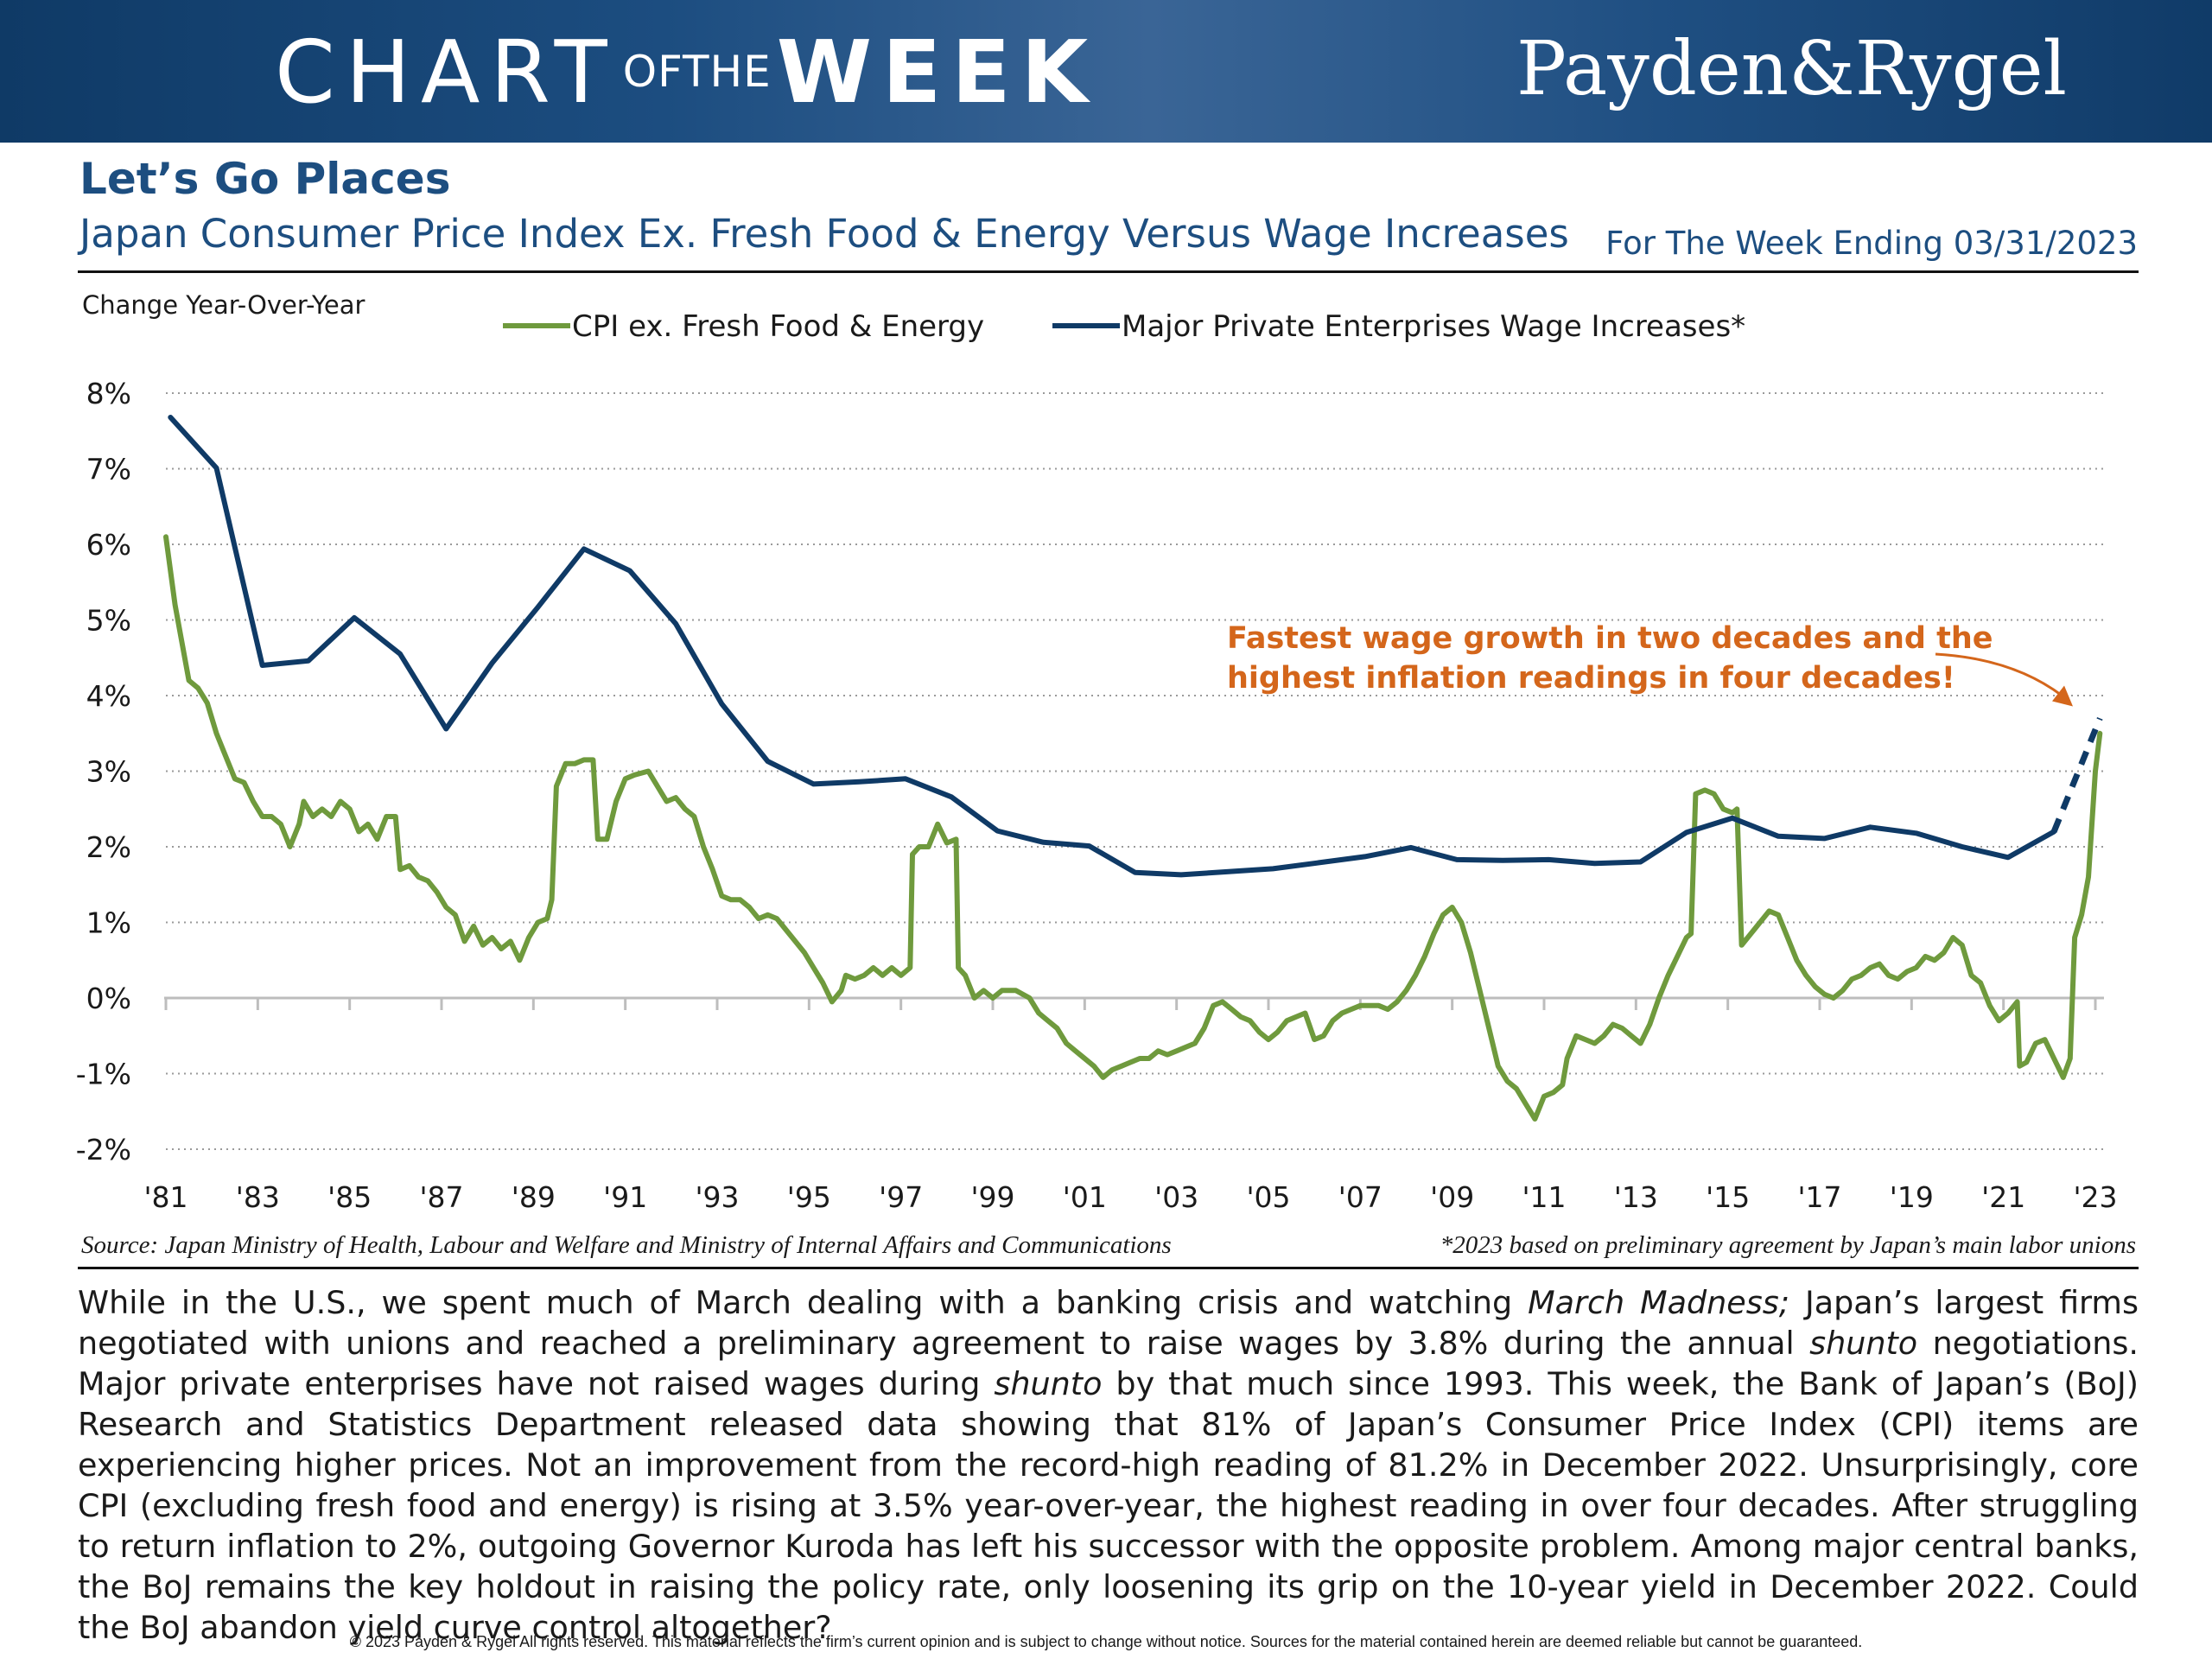 Image resolution: width=2212 pixels, height=1659 pixels. What do you see at coordinates (108, 998) in the screenshot?
I see `y-tick-label: 0%` at bounding box center [108, 998].